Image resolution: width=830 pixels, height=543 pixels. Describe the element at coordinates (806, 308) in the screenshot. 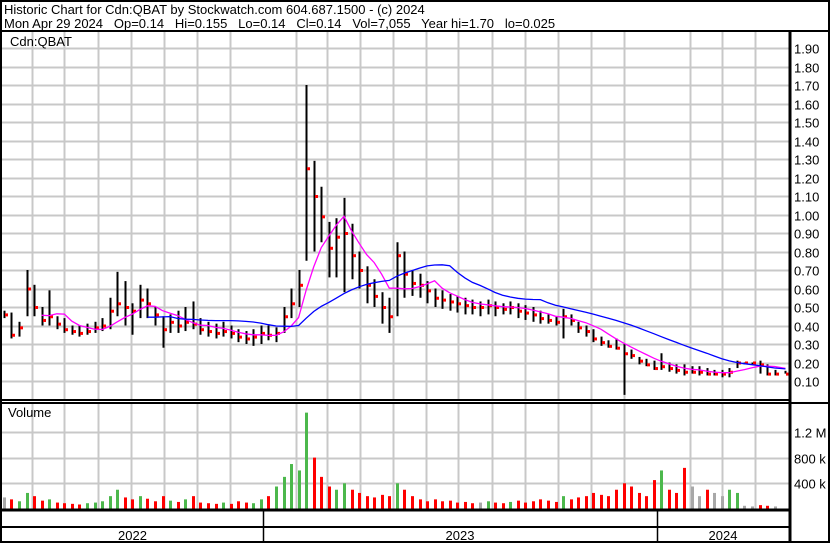

I see `price-tick-label: 0.50` at that location.